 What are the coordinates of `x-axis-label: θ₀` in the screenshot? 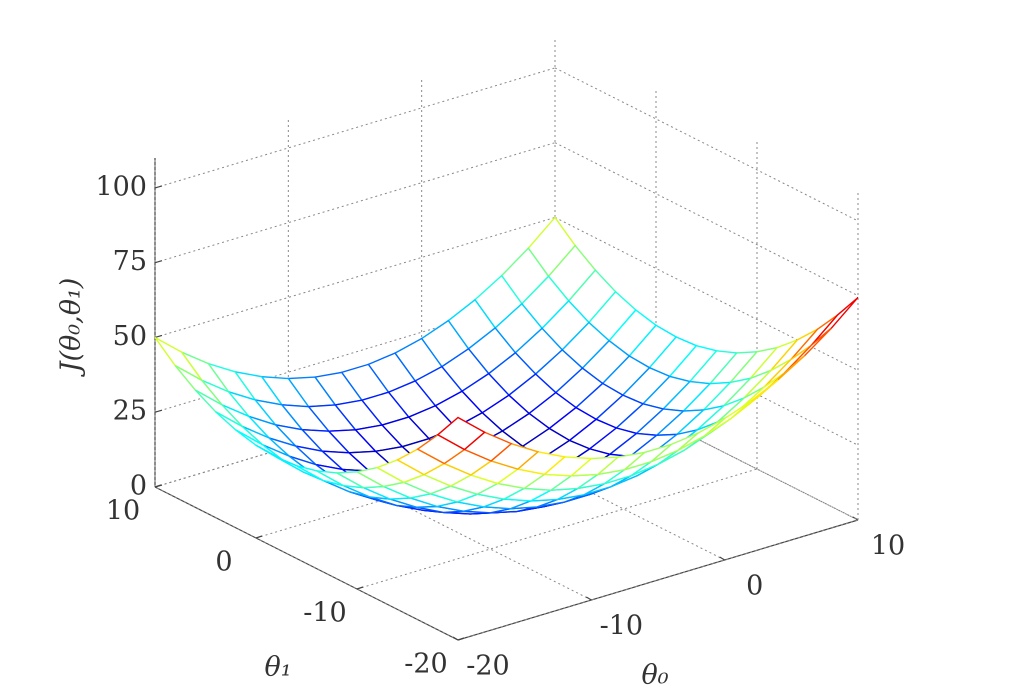 It's located at (654, 675).